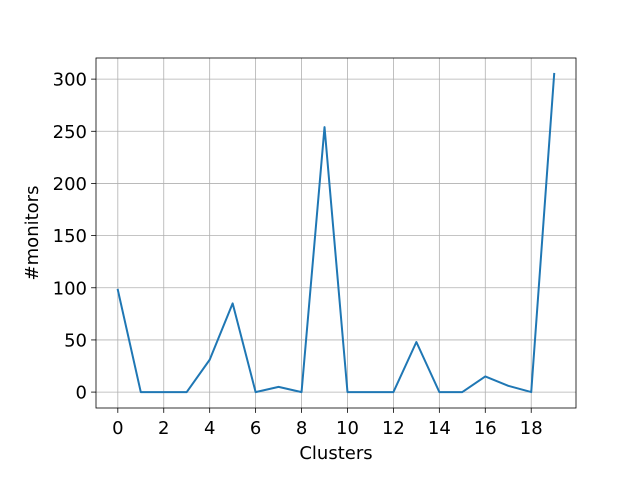 The width and height of the screenshot is (640, 480). I want to click on y-tick-label: 200, so click(70, 184).